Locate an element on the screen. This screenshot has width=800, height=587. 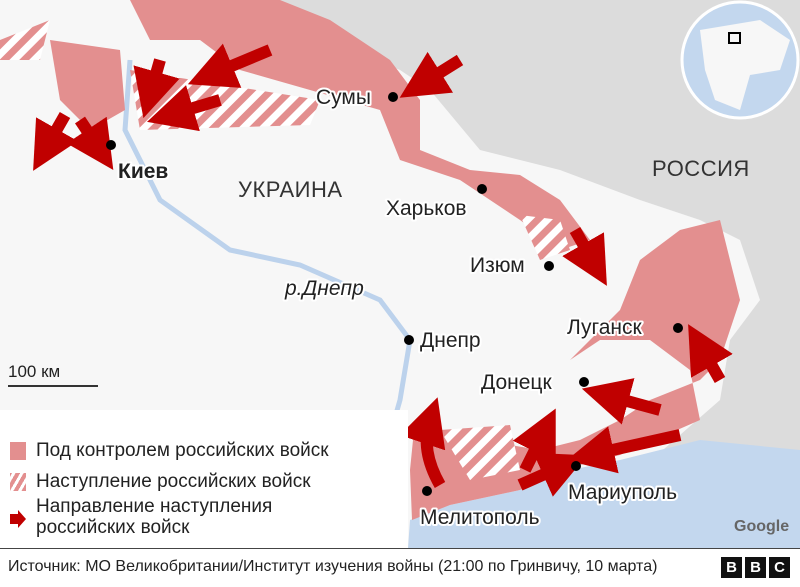
bbc-logo: B B C is located at coordinates (755, 567).